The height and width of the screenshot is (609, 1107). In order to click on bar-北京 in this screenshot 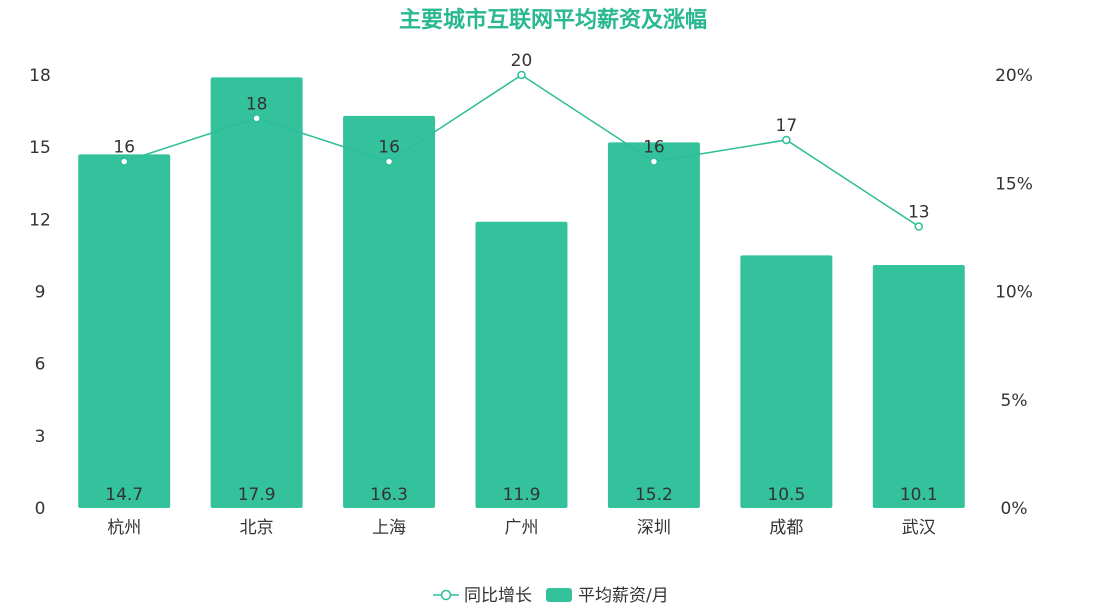, I will do `click(256, 293)`.